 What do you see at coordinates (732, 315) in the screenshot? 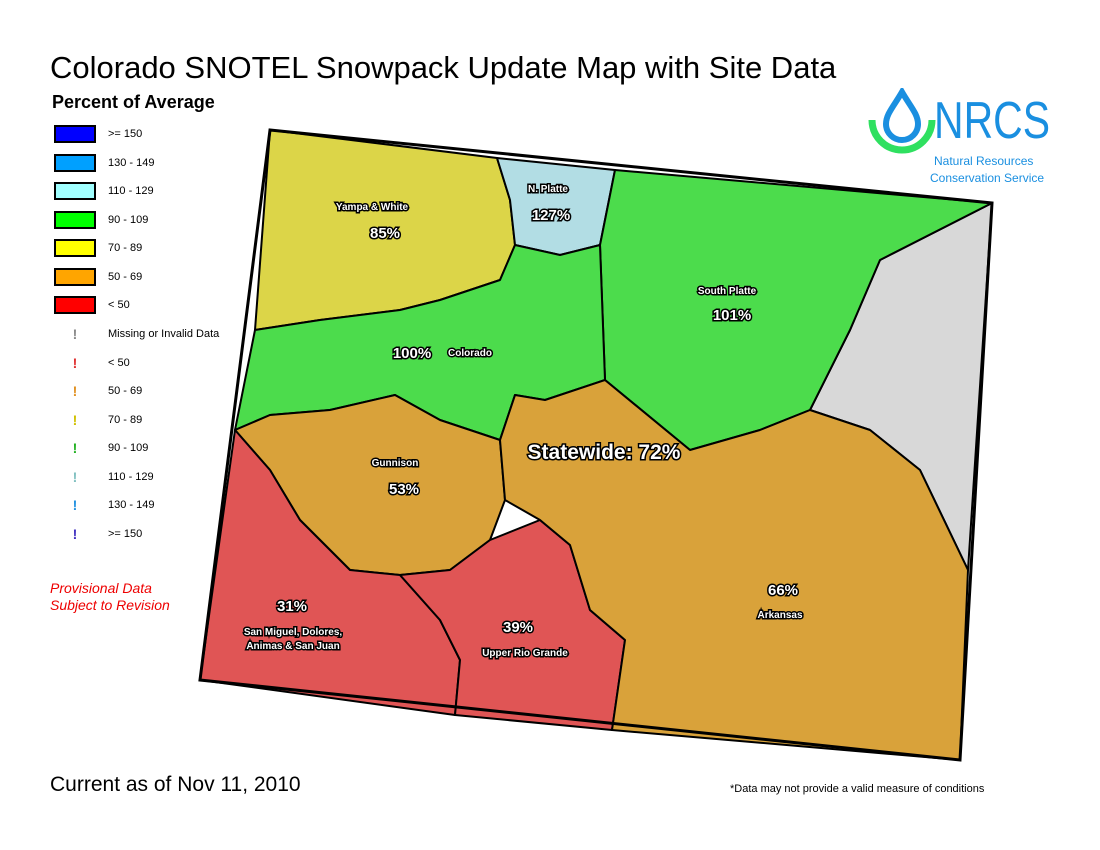
I see `basin-percent: 101%` at bounding box center [732, 315].